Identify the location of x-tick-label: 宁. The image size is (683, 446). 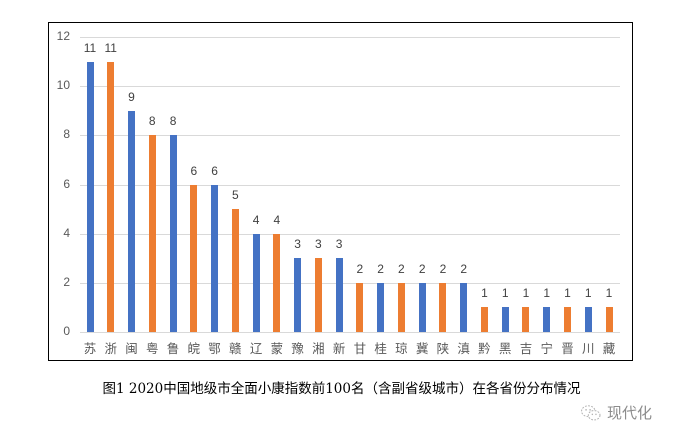
(546, 348).